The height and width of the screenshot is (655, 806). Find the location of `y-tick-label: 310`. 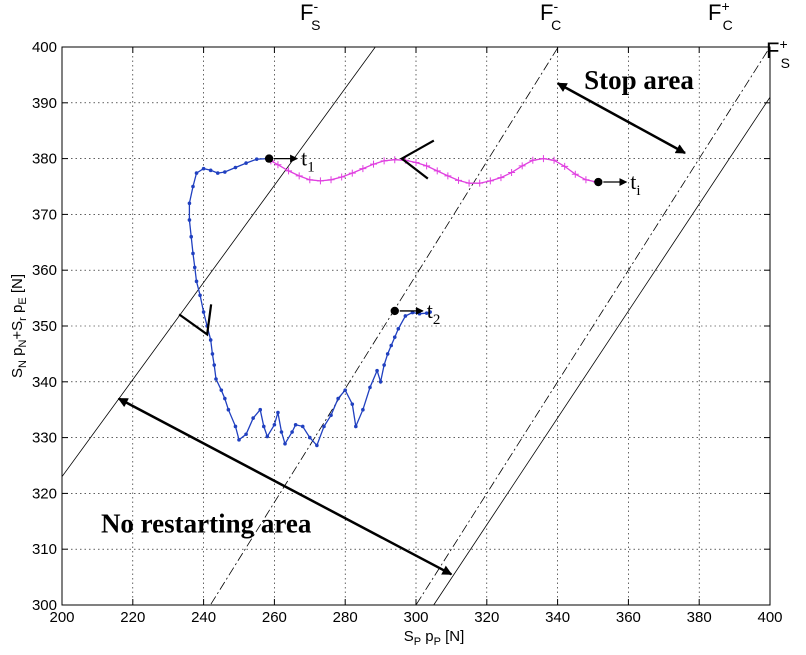

y-tick-label: 310 is located at coordinates (44, 549).